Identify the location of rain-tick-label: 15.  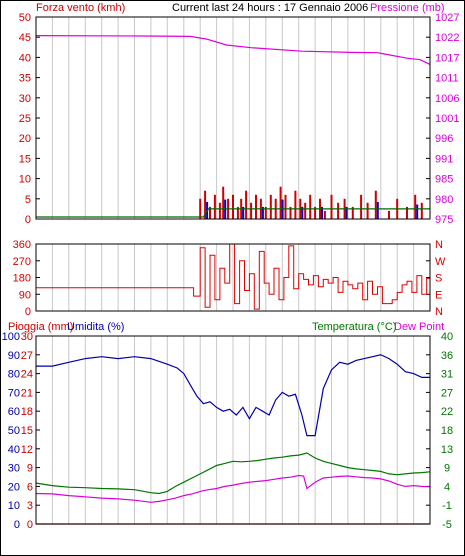
(27, 431).